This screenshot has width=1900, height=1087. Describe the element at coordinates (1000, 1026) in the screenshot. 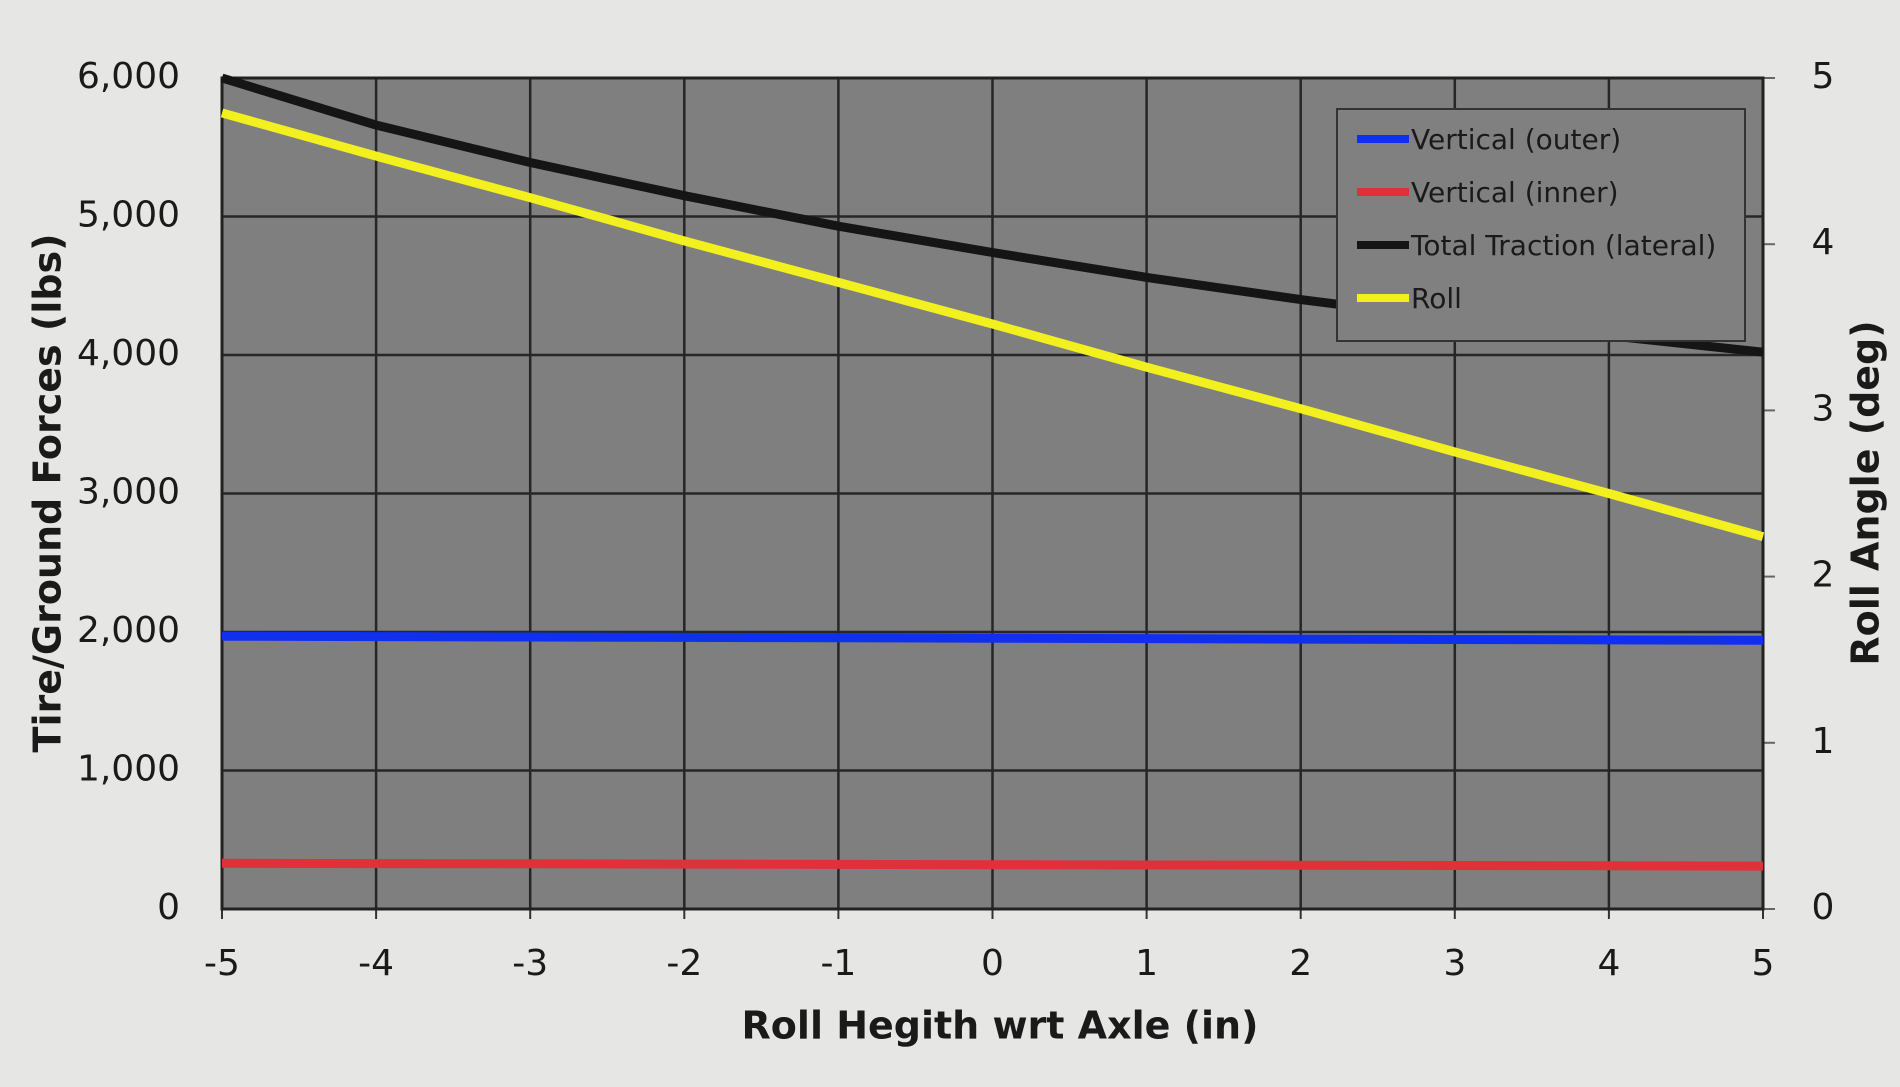

I see `x-axis-title: Roll Hegith wrt Axle (in)` at that location.